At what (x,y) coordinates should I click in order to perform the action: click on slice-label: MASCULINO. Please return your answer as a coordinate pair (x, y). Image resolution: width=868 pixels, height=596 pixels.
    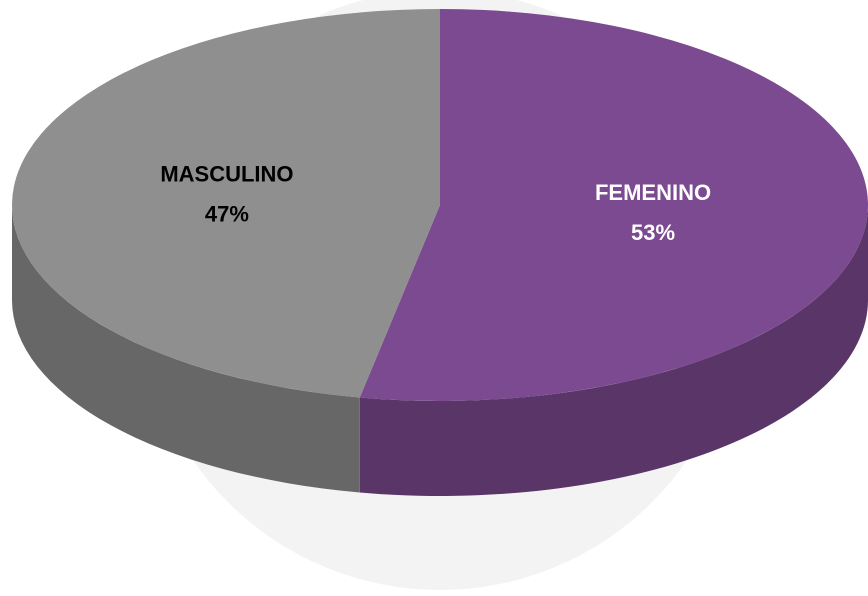
    Looking at the image, I should click on (226, 174).